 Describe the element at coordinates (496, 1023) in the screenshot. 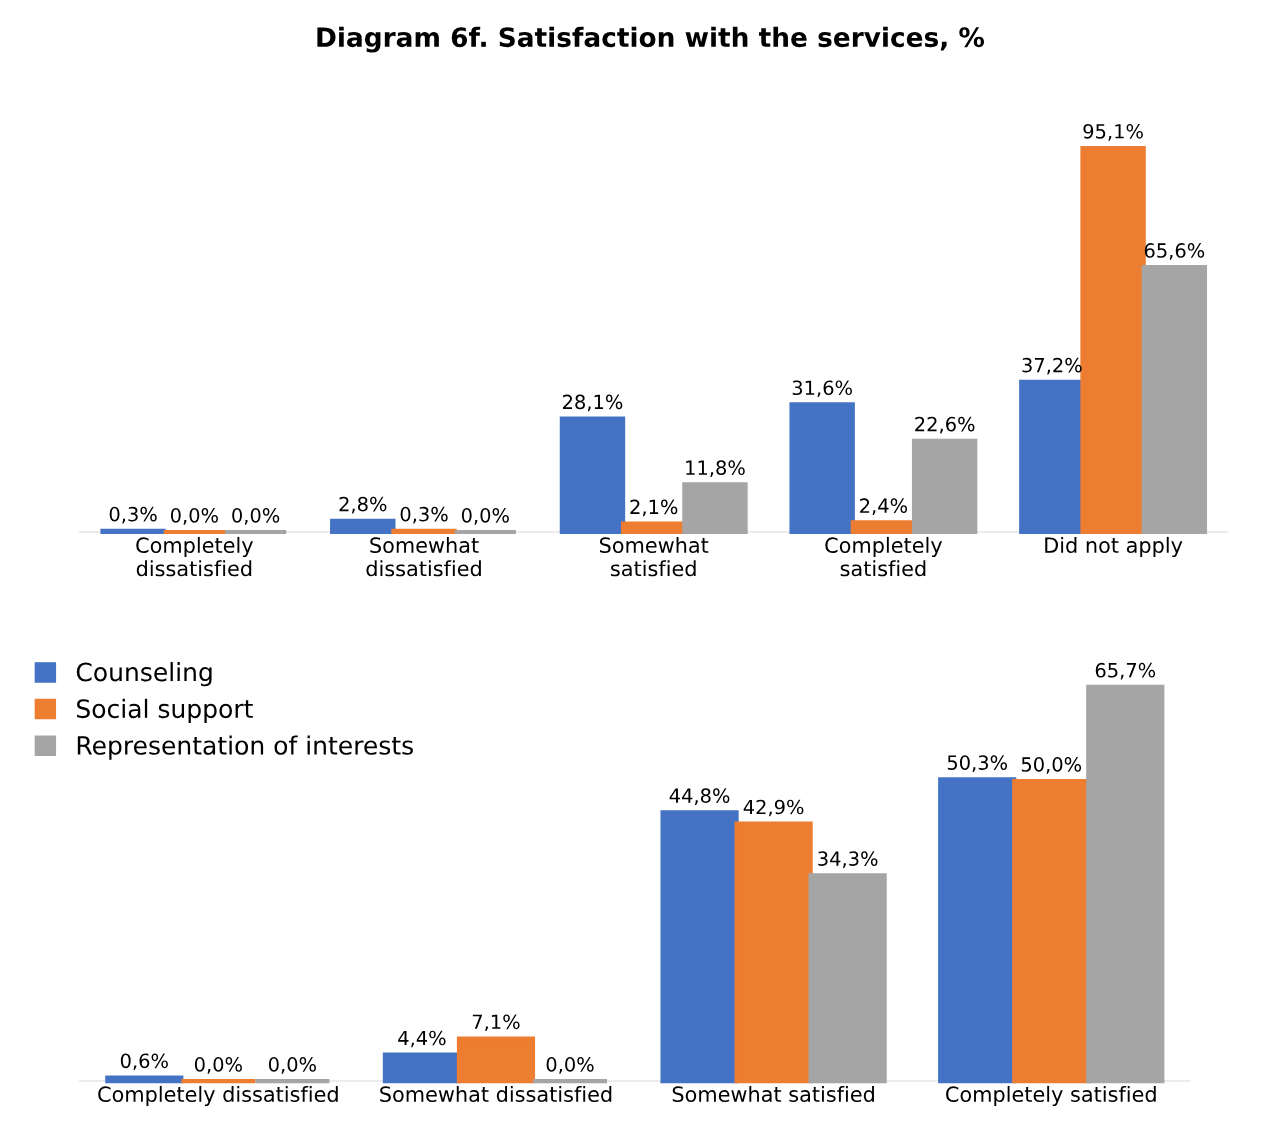

I see `data-label: 7,1%` at that location.